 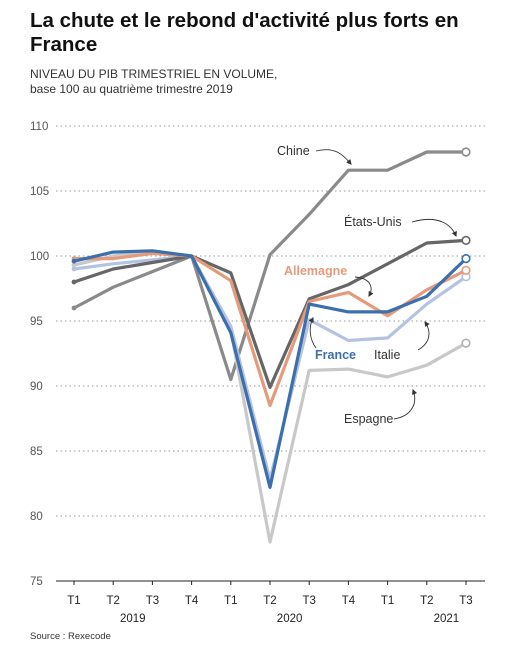 I want to click on series-label-italie: Italie, so click(x=387, y=355).